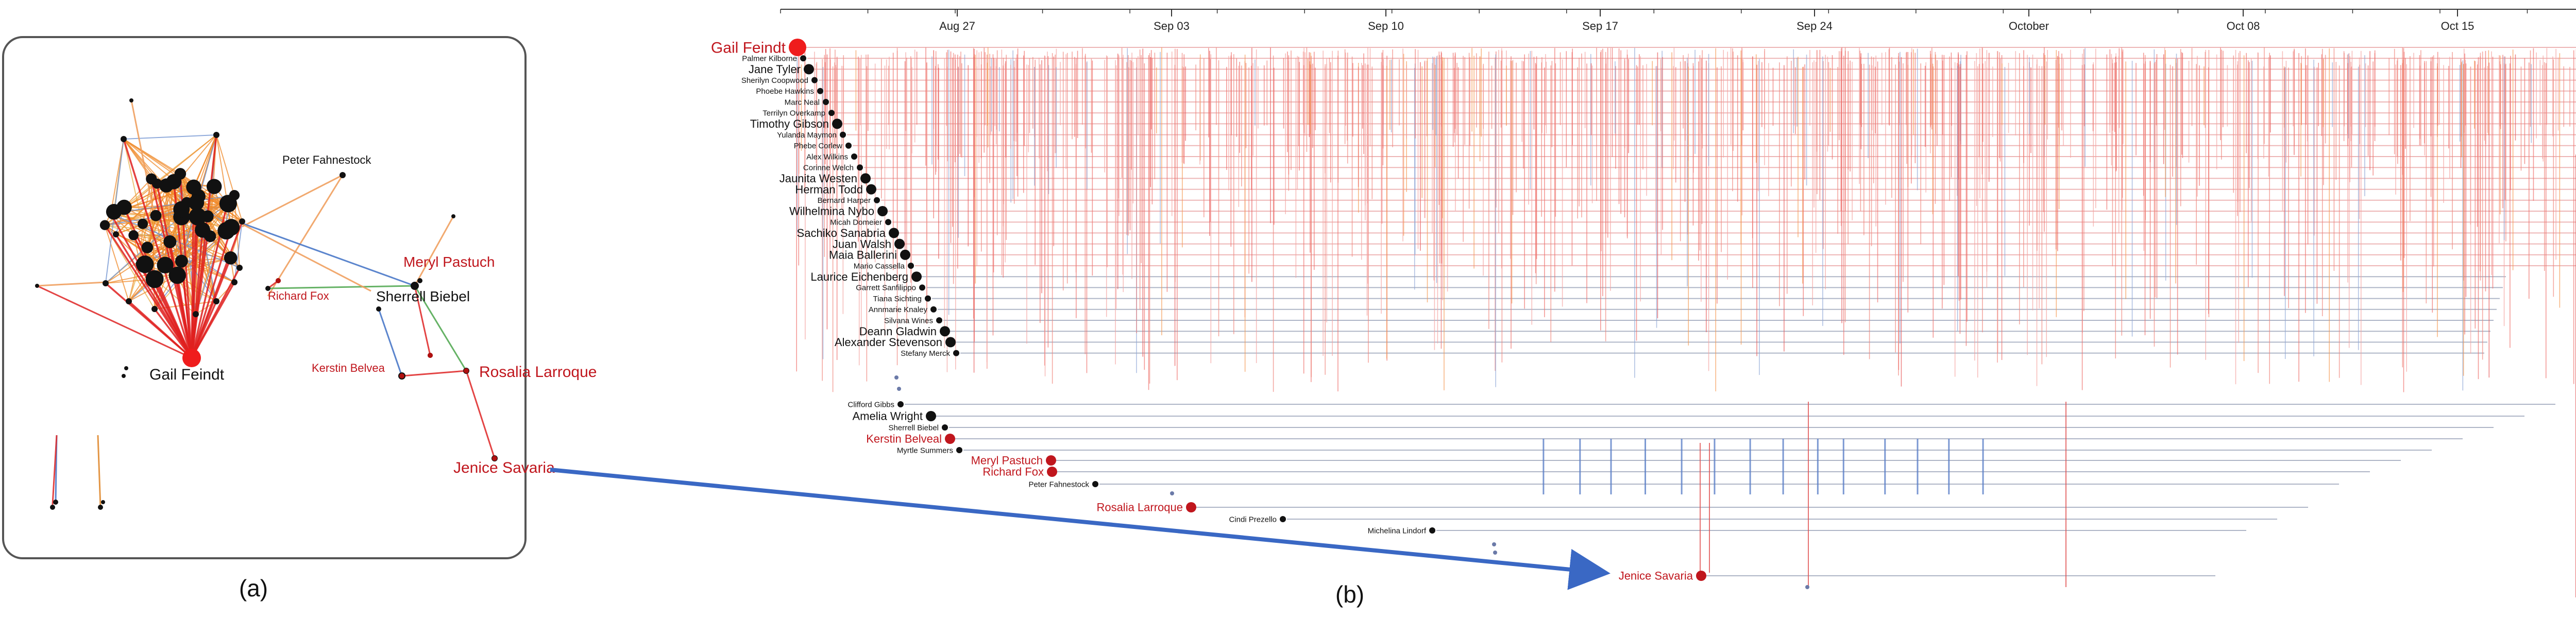 Image resolution: width=2576 pixels, height=618 pixels. Describe the element at coordinates (423, 296) in the screenshot. I see `label-sherrell-biebel: Sherrell Biebel` at that location.